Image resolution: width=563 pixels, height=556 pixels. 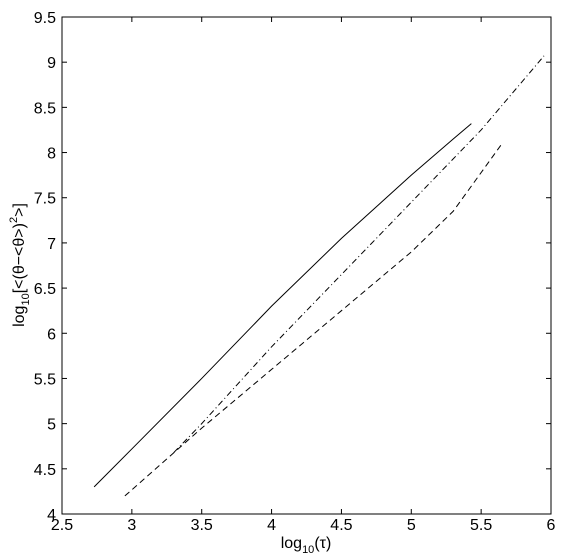 What do you see at coordinates (306, 545) in the screenshot?
I see `x-axis-label: log10(τ)` at bounding box center [306, 545].